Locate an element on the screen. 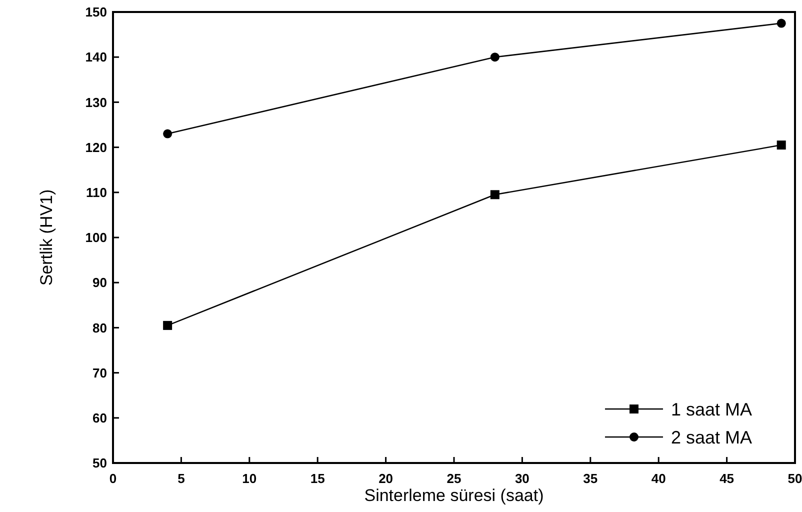 The width and height of the screenshot is (802, 512). y-tick-label: 130 is located at coordinates (96, 102).